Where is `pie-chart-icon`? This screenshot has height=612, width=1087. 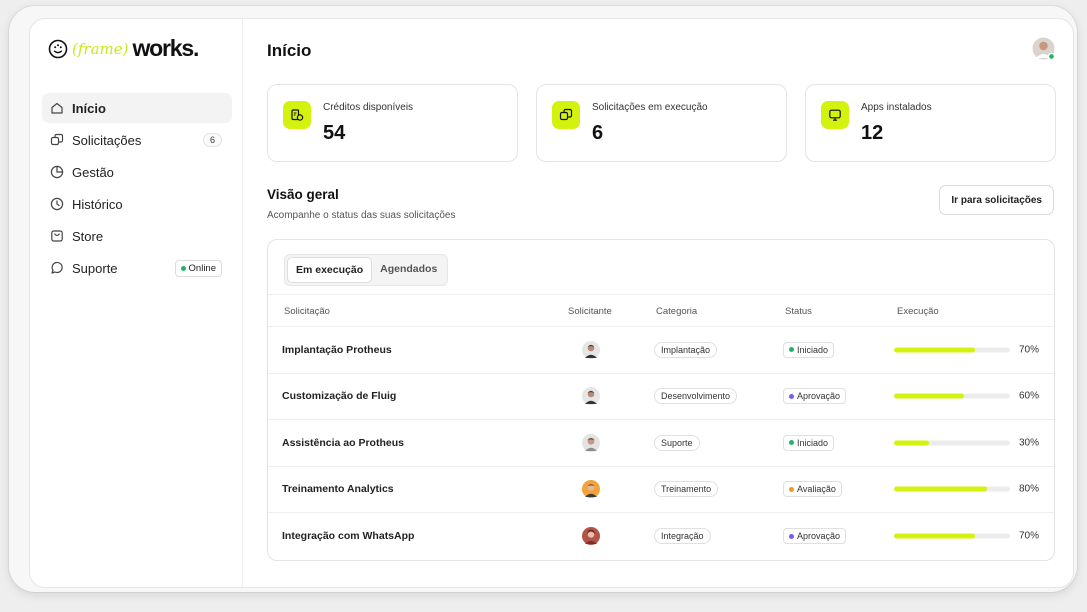
pie-chart-icon is located at coordinates (57, 172).